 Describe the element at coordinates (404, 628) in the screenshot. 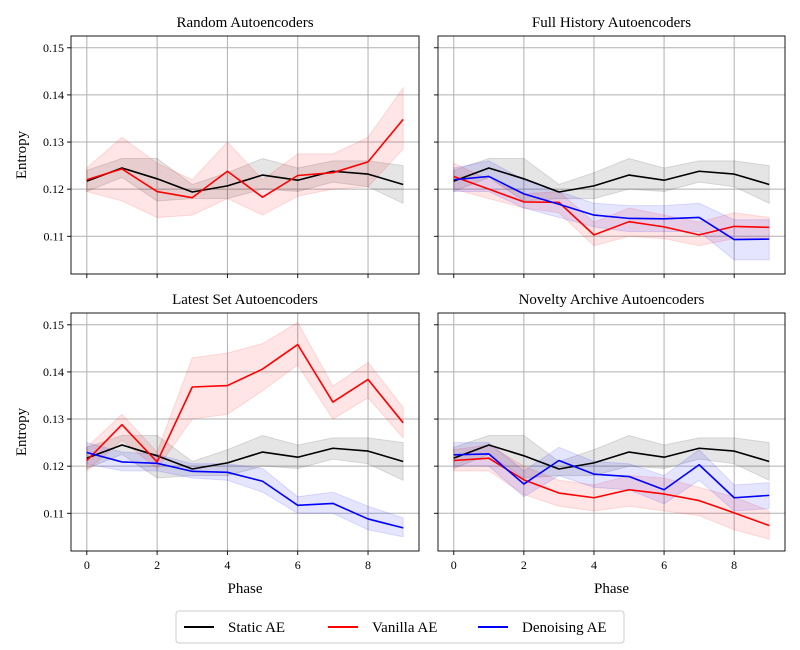

I see `legend-label-vanilla: Vanilla AE` at that location.